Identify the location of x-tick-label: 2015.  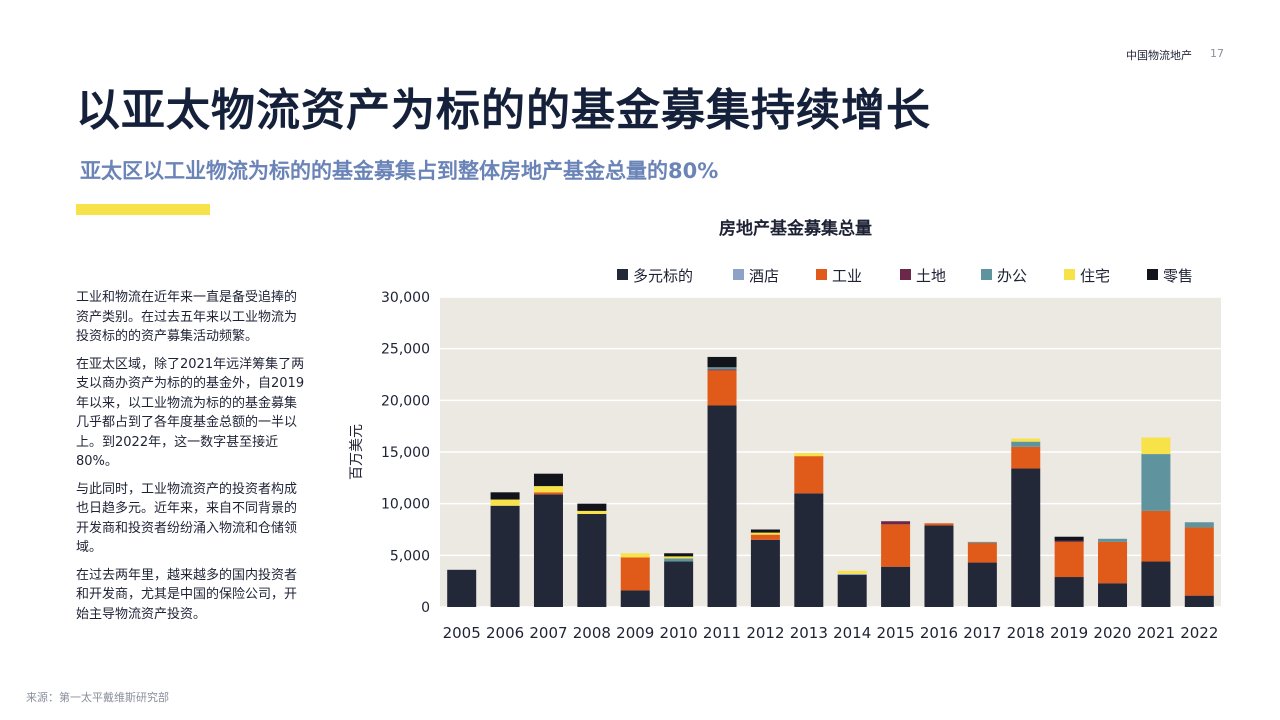
(895, 633).